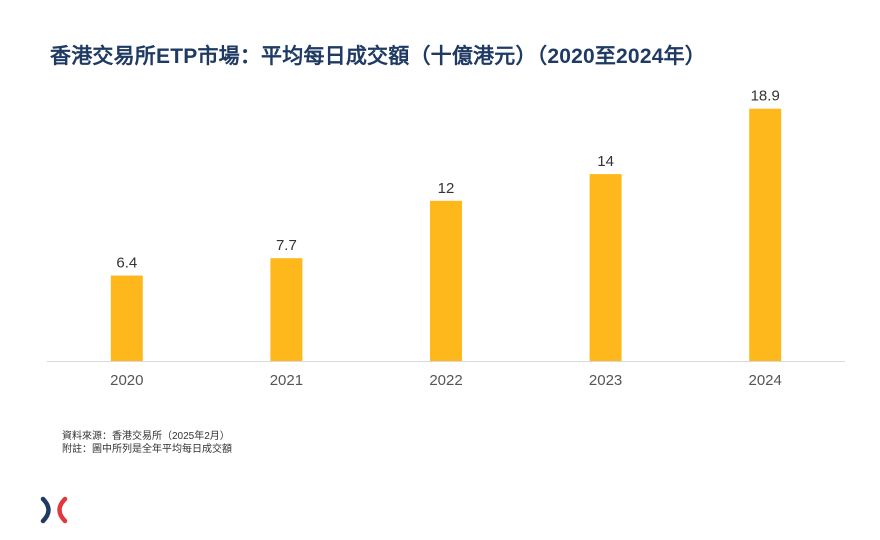  Describe the element at coordinates (605, 161) in the screenshot. I see `value-label-2023: 14` at that location.